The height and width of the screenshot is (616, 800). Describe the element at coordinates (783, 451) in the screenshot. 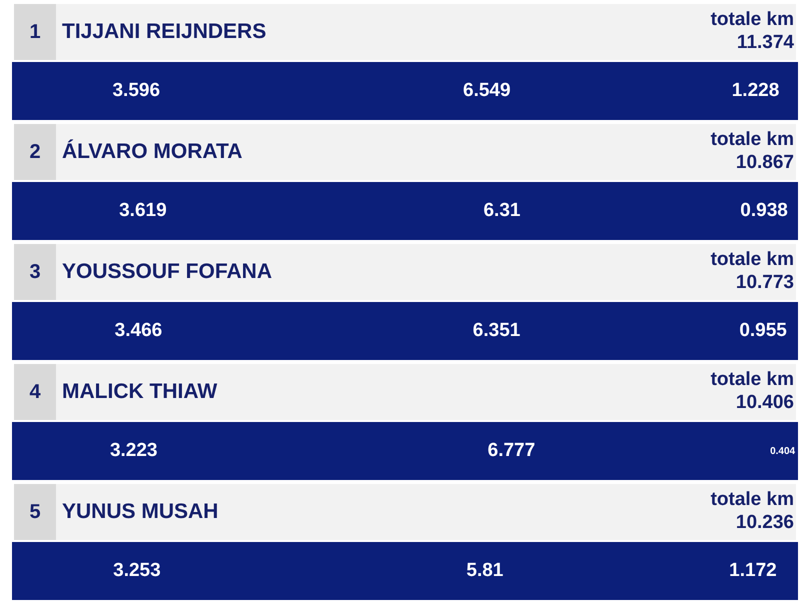

I see `data-label: 0.404` at that location.